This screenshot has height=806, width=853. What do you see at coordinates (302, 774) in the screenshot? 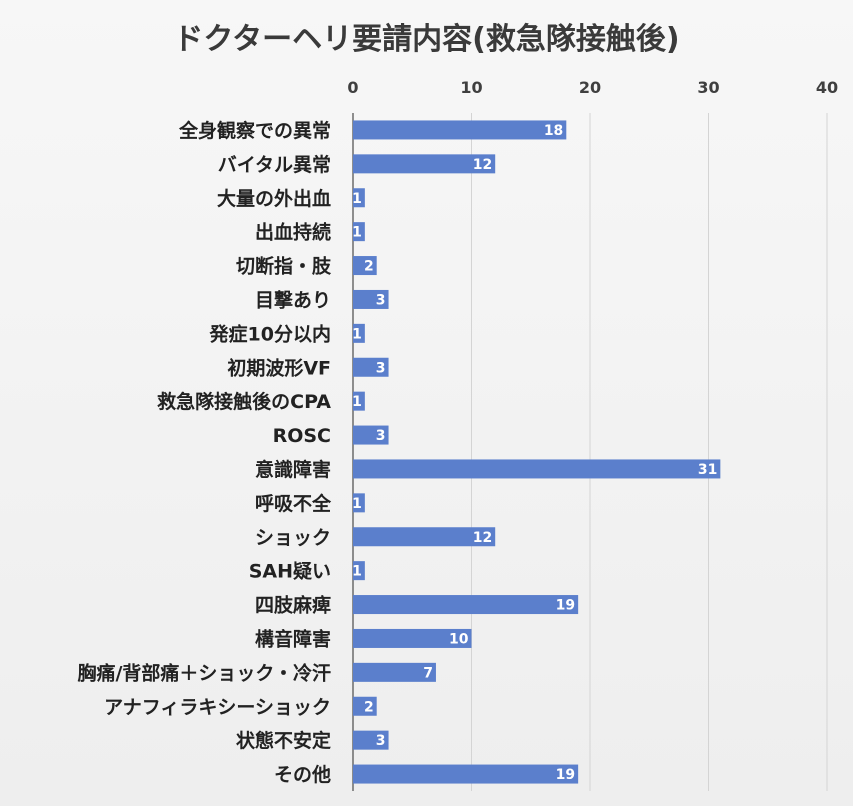
I see `category-label: その他` at bounding box center [302, 774].